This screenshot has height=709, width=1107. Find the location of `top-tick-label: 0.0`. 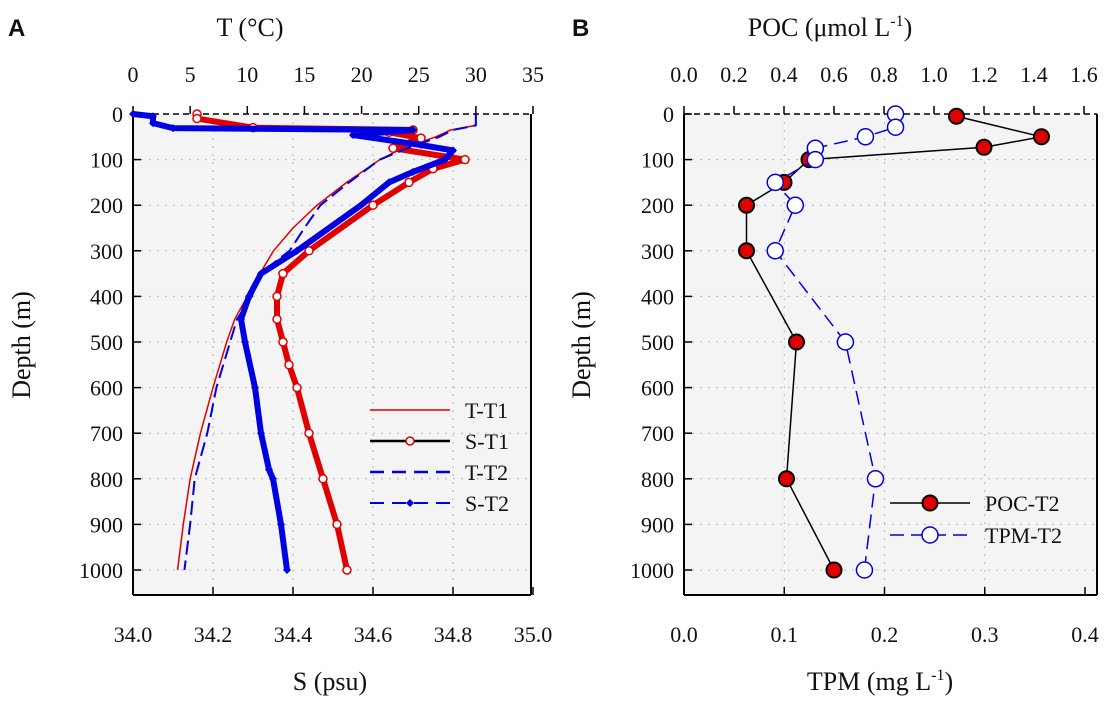

top-tick-label: 0.0 is located at coordinates (684, 74).